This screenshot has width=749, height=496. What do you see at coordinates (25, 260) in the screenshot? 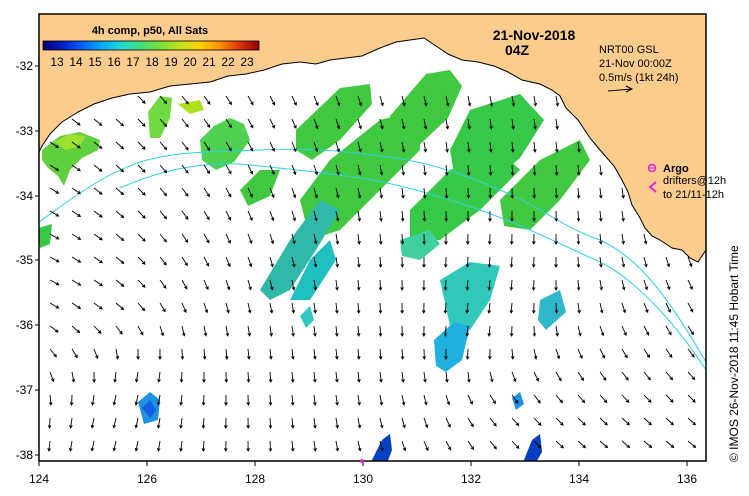
I see `lat-tick-label: -35` at bounding box center [25, 260].